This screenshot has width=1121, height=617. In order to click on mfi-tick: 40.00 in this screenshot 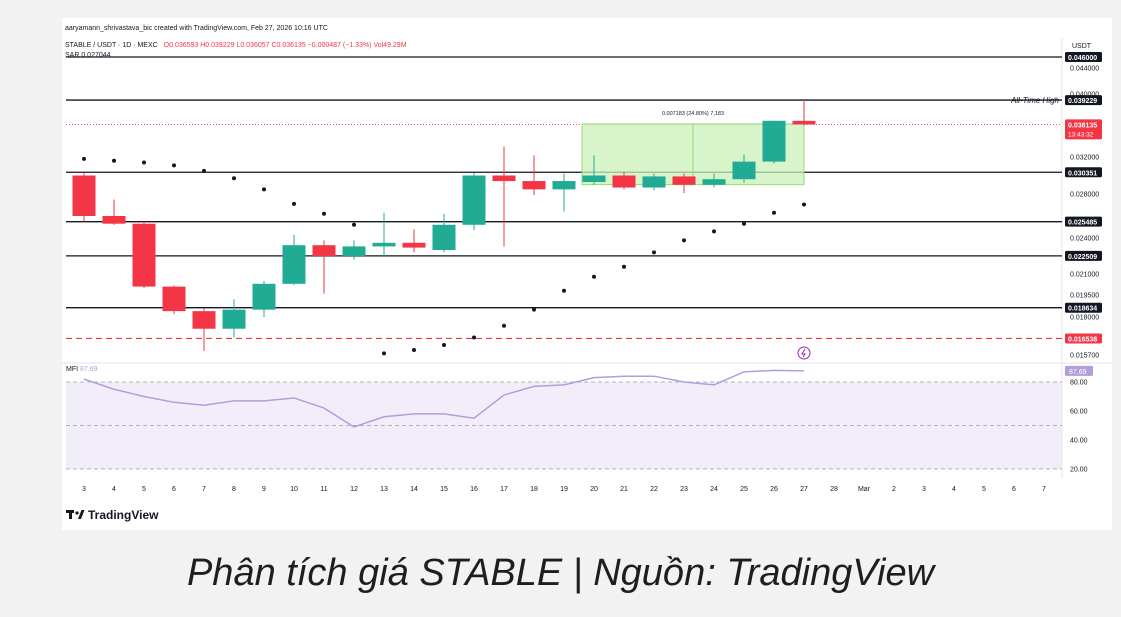, I will do `click(1079, 441)`.